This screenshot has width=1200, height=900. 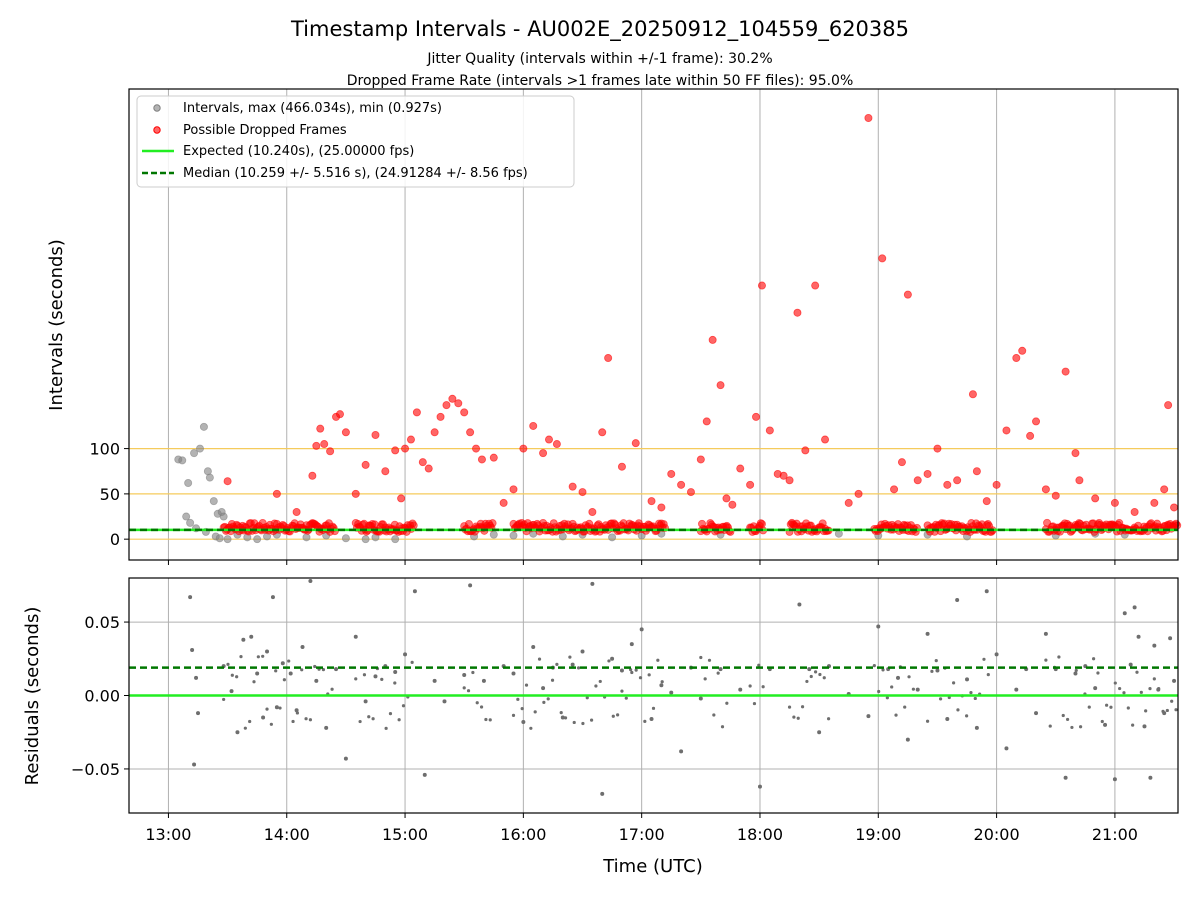 I want to click on residuals-y-tick-label: 0.05, so click(x=102, y=622).